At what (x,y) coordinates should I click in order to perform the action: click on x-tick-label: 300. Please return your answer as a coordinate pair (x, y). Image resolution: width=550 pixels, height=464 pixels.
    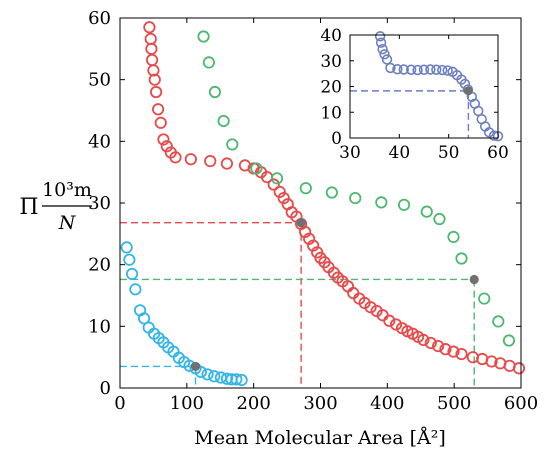
    Looking at the image, I should click on (320, 403).